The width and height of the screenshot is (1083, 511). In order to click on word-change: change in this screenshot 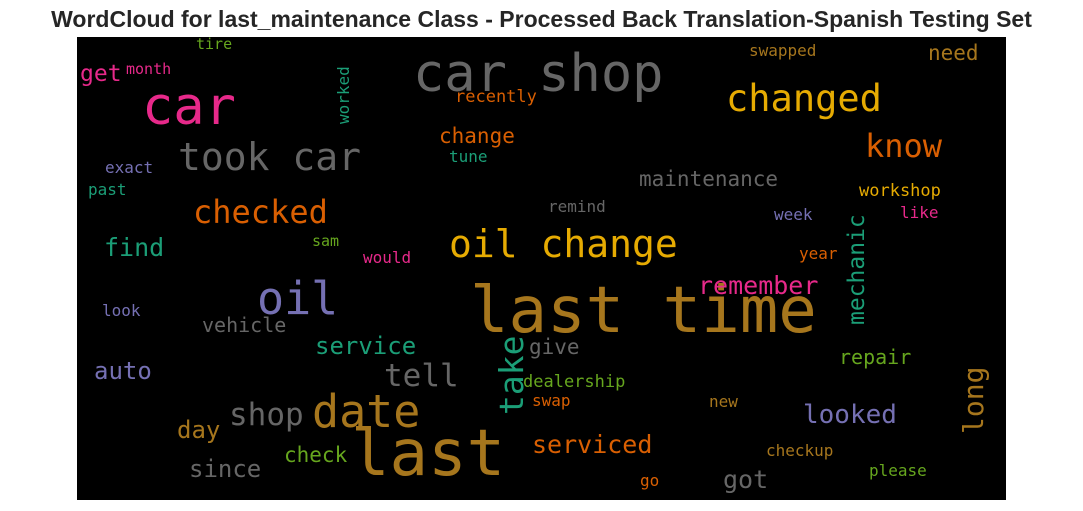, I will do `click(477, 136)`.